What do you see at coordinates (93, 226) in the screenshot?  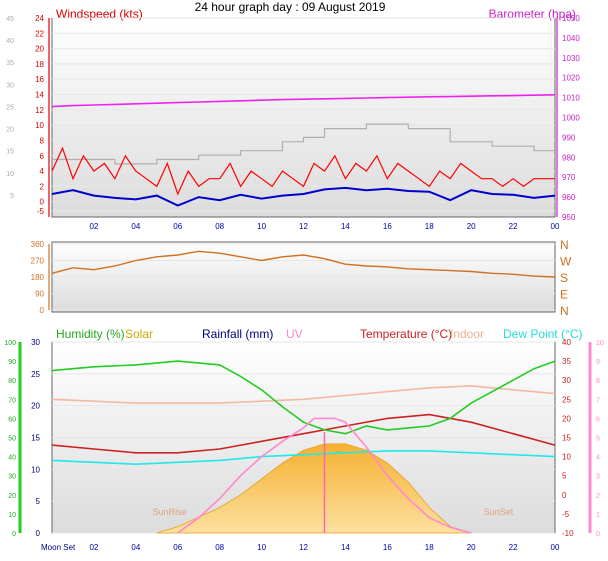 I see `wind-x-tick: 02` at bounding box center [93, 226].